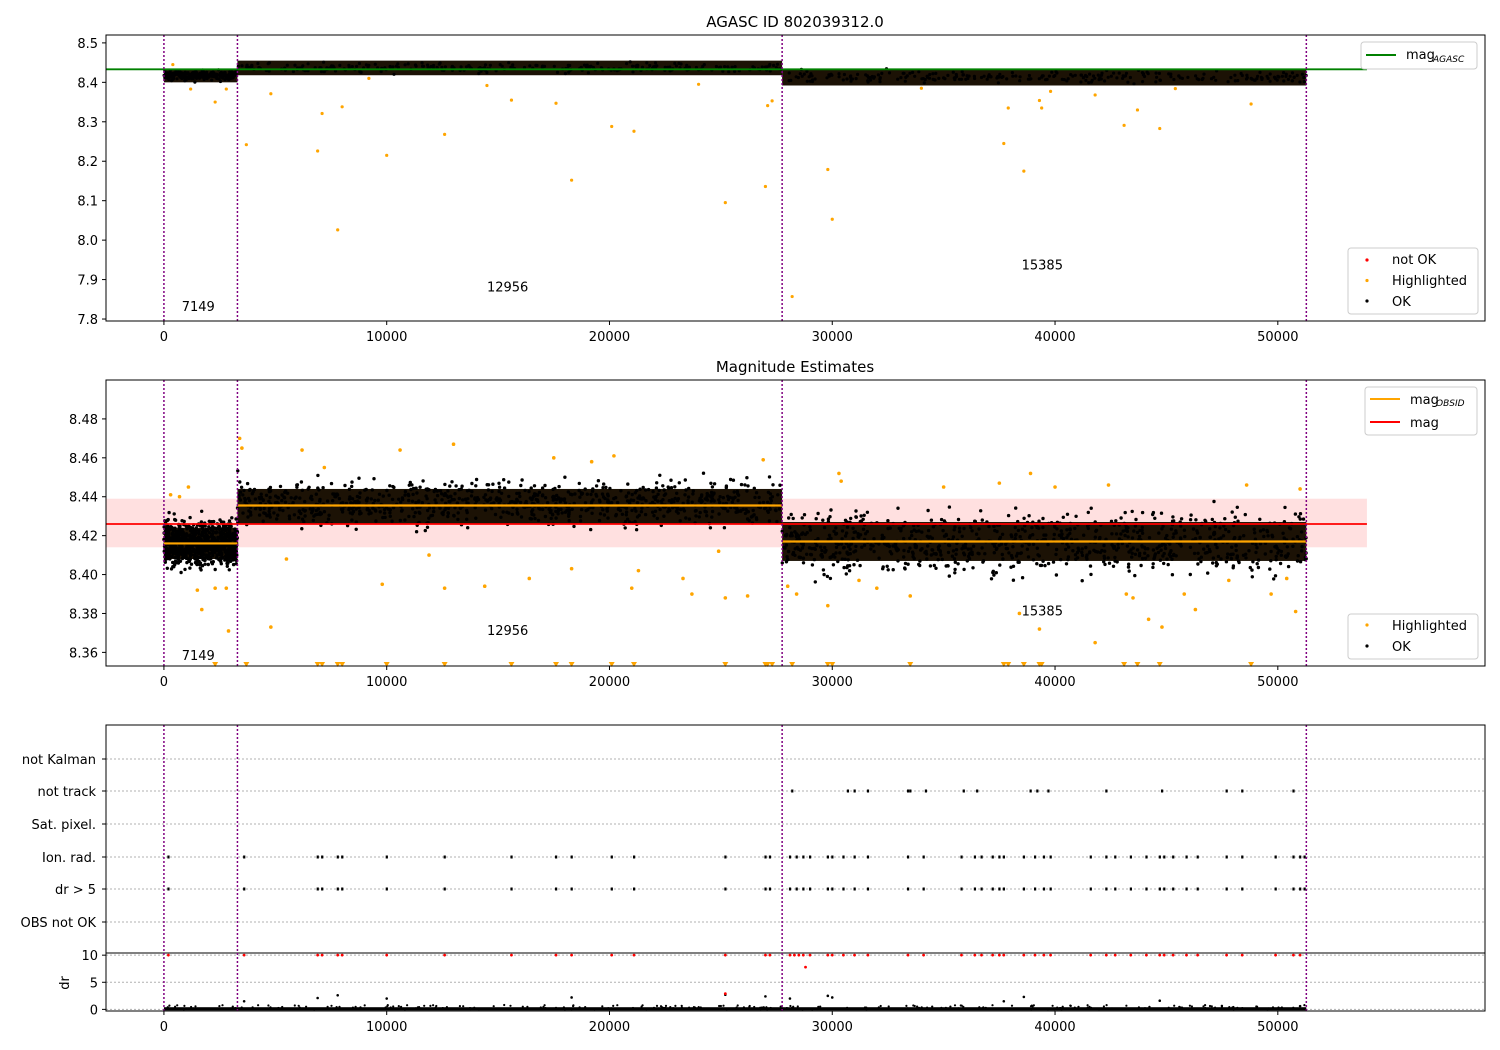 The image size is (1500, 1050). I want to click on below-range-marker, so click(910, 664).